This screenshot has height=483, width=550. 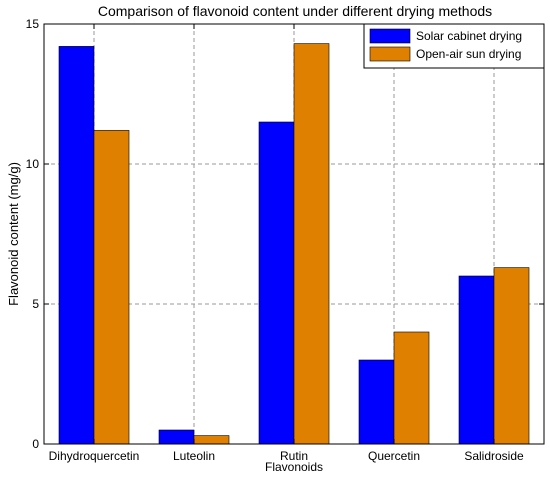 I want to click on x-tick-label: Luteolin, so click(x=194, y=456).